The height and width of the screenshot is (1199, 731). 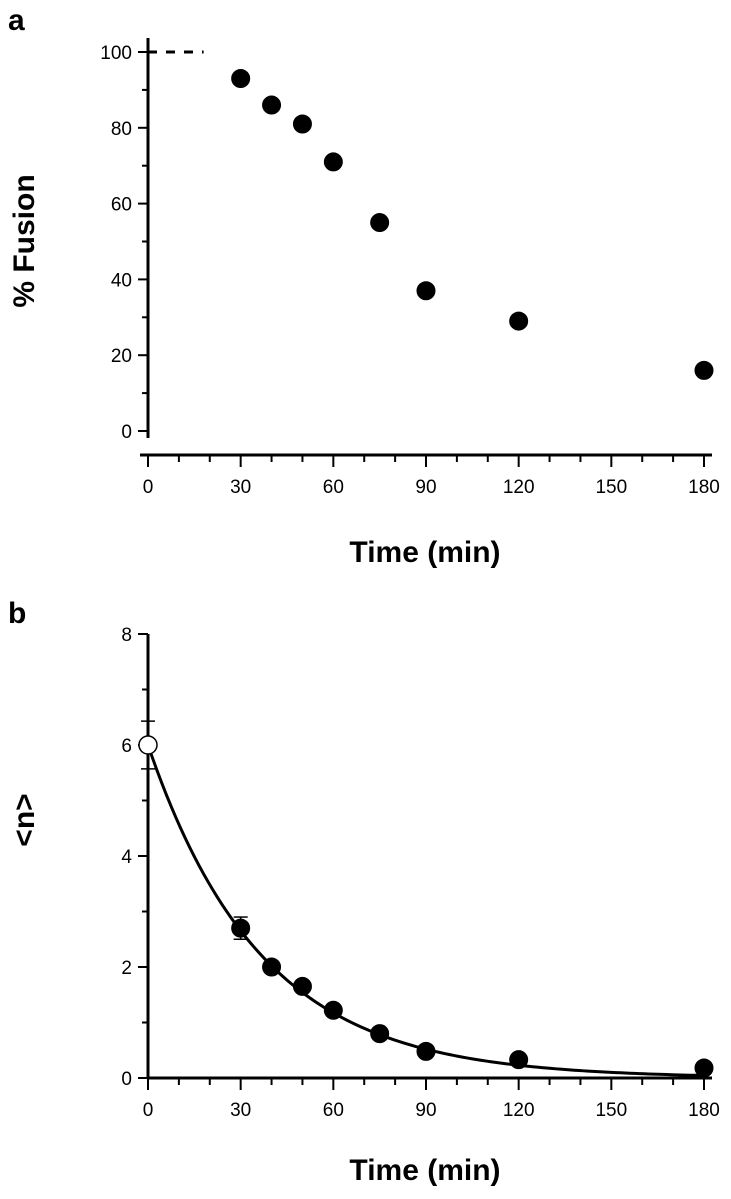 What do you see at coordinates (126, 857) in the screenshot?
I see `panel-b-y-tick-label: 4` at bounding box center [126, 857].